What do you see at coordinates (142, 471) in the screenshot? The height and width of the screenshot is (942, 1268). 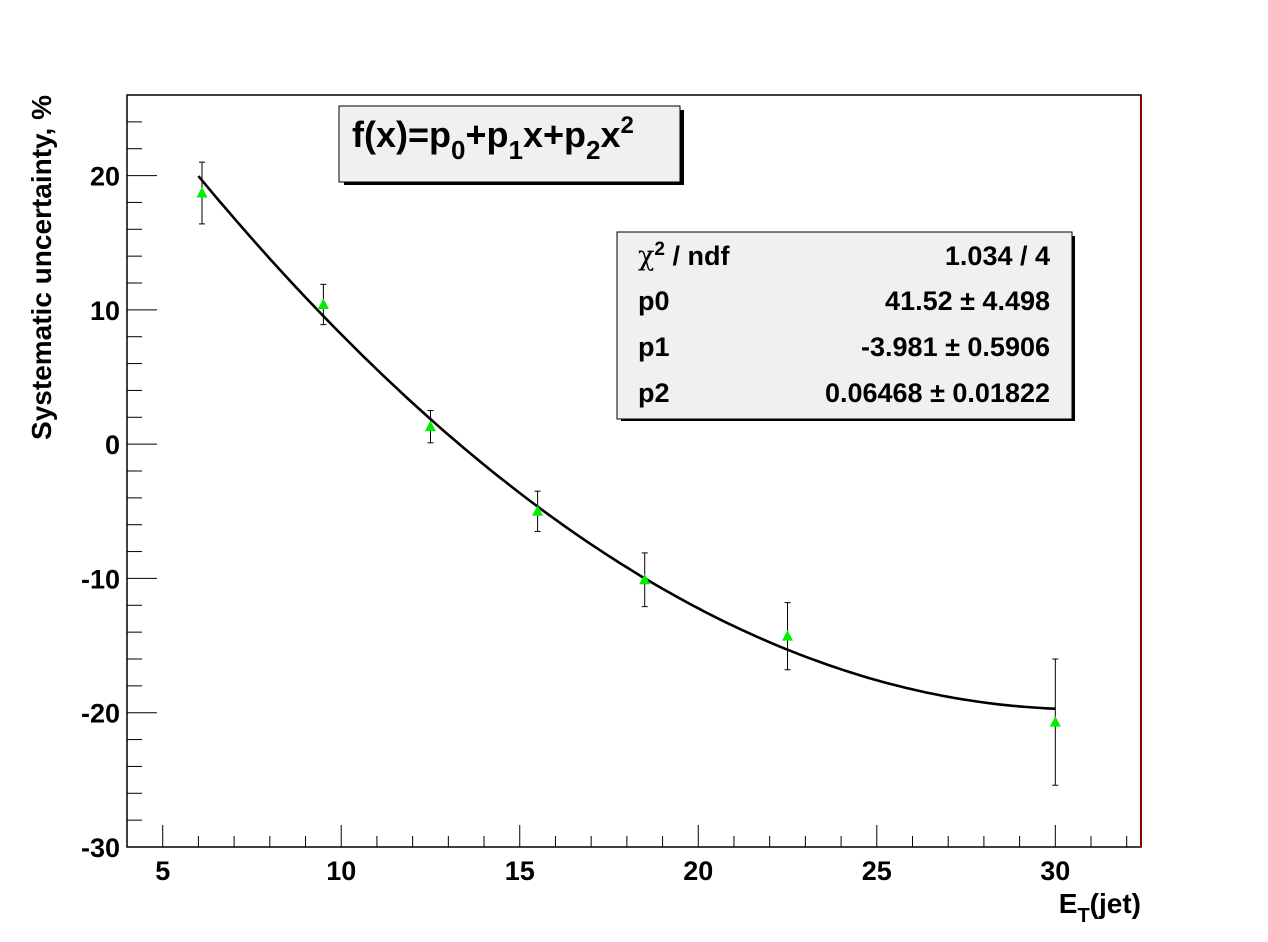 I see `y-axis-ticks` at bounding box center [142, 471].